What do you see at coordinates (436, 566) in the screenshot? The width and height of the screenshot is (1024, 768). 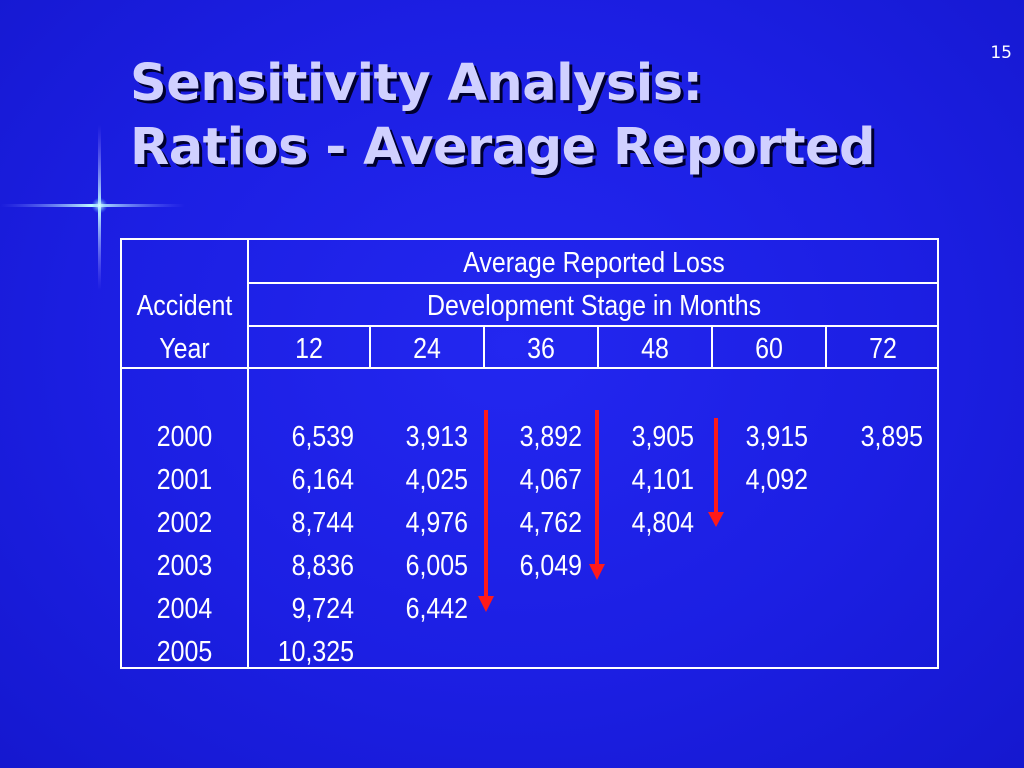 I see `value-cell: 6,005` at bounding box center [436, 566].